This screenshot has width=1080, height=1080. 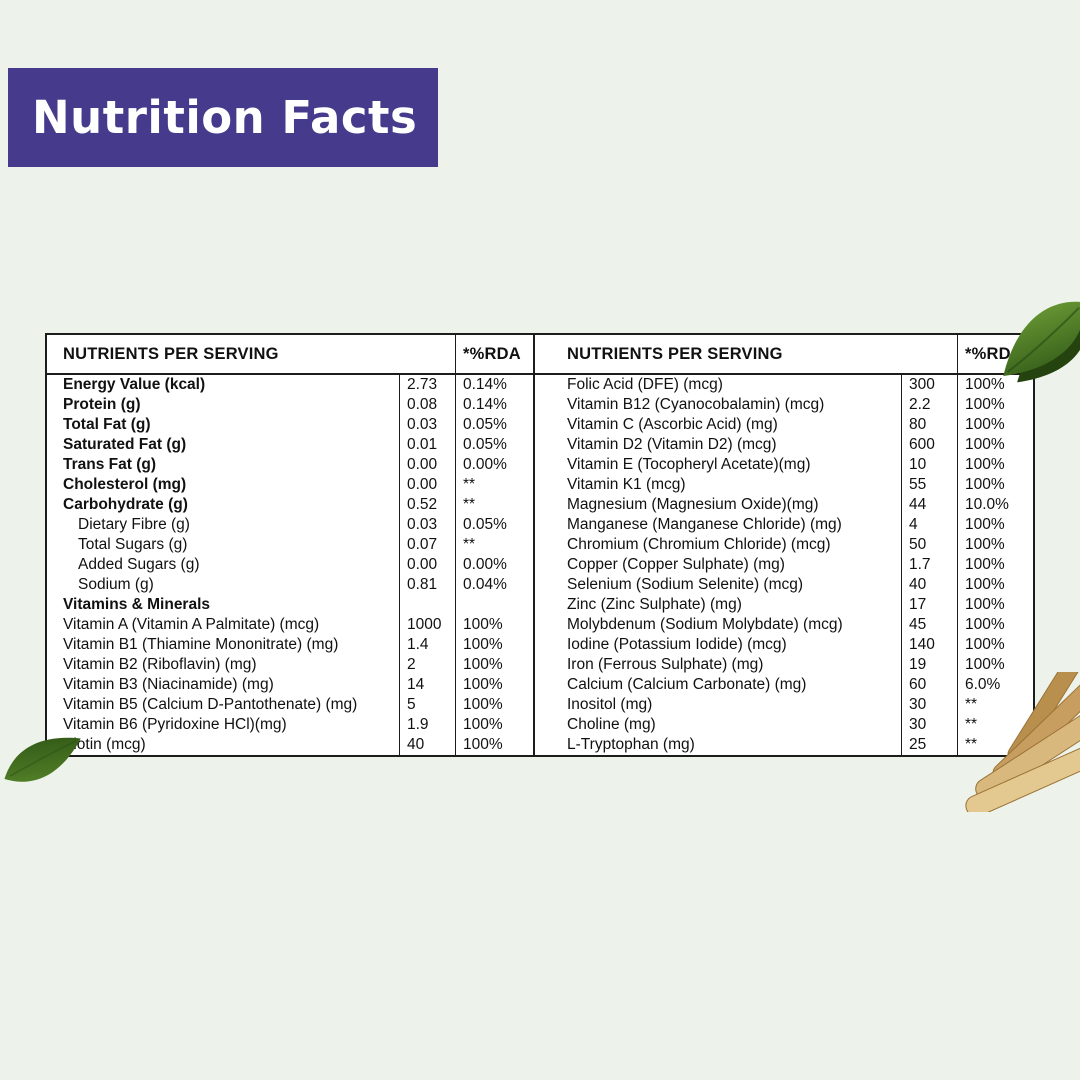 What do you see at coordinates (104, 744) in the screenshot?
I see `nutrient-label: Biotin (mcg)` at bounding box center [104, 744].